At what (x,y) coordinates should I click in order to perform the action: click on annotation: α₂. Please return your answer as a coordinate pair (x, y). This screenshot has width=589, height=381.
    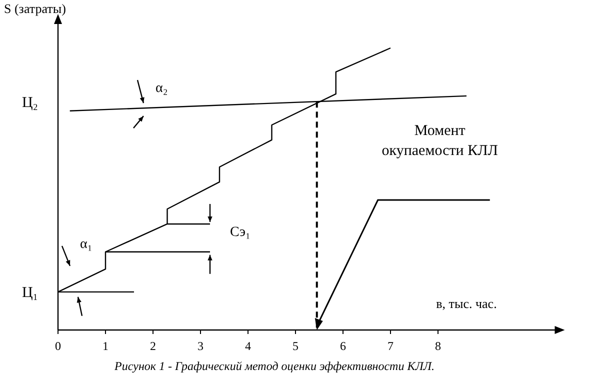
    Looking at the image, I should click on (162, 88).